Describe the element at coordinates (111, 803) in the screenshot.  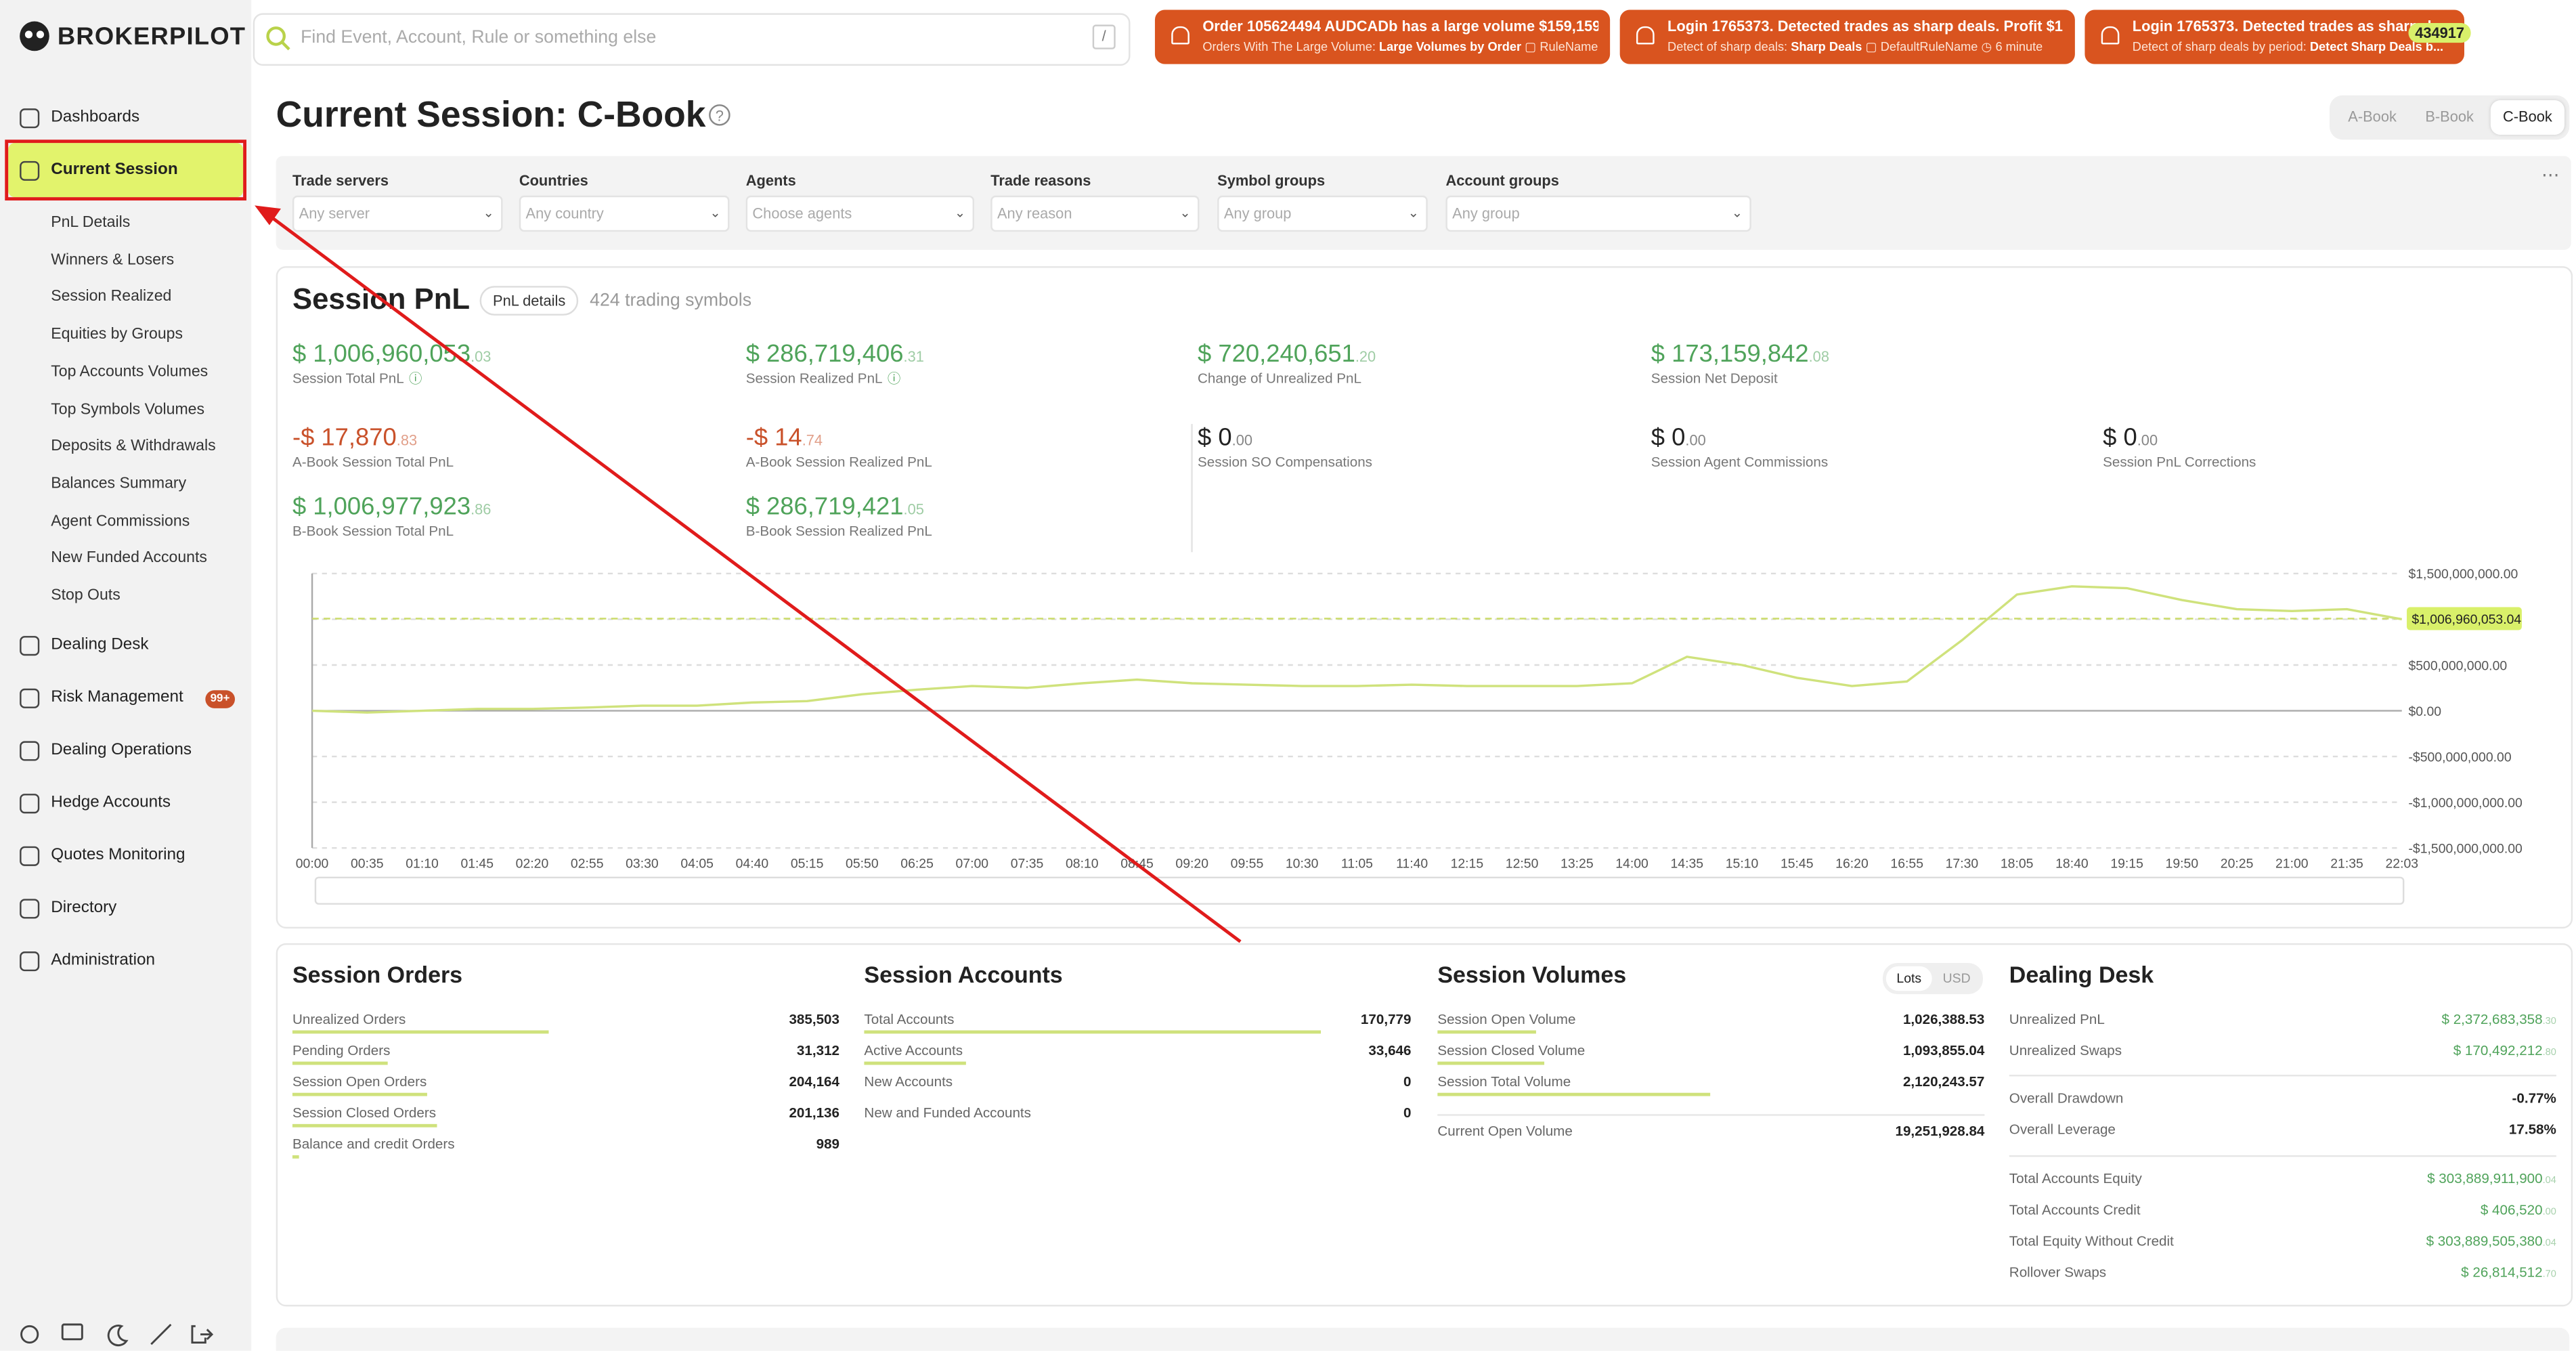
I see `nav-item: Hedge Accounts` at that location.